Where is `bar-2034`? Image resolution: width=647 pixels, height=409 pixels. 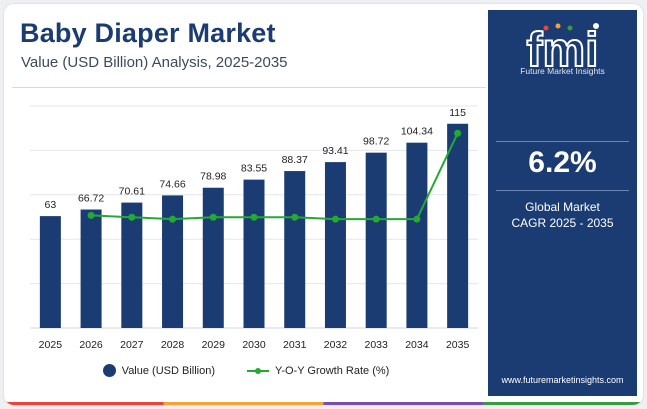
bar-2034 is located at coordinates (417, 235).